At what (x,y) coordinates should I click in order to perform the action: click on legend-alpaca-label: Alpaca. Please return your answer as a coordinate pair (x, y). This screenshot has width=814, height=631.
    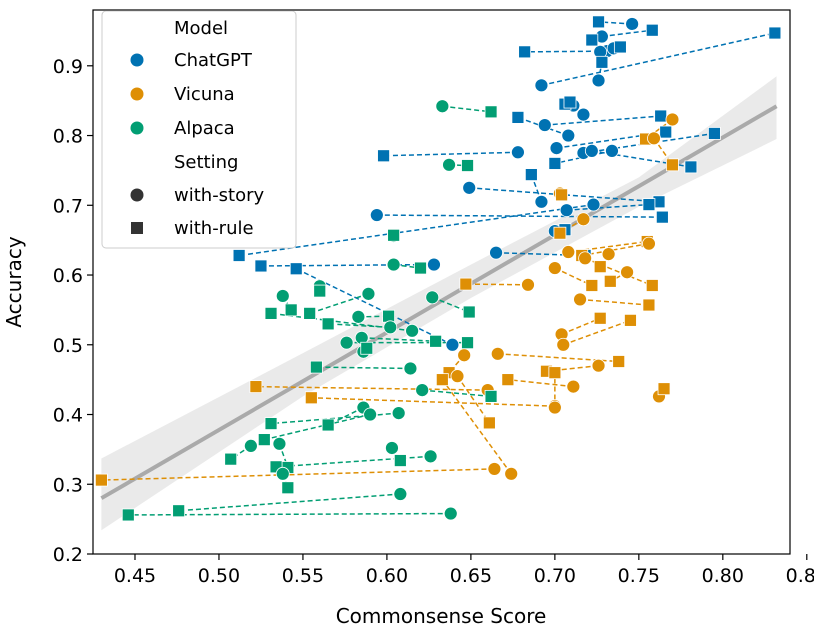
    Looking at the image, I should click on (204, 128).